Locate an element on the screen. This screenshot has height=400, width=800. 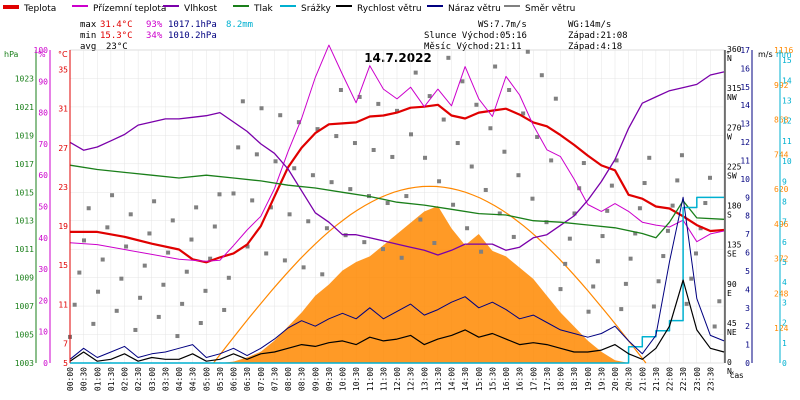
rain-axis-tick: 0 is located at coordinates (784, 363).